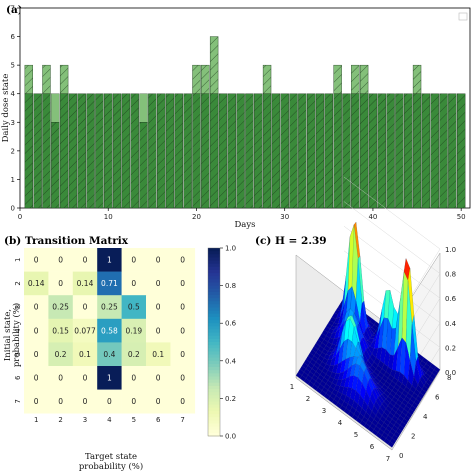  I want to click on heatmap-value: 0.19, so click(133, 330).